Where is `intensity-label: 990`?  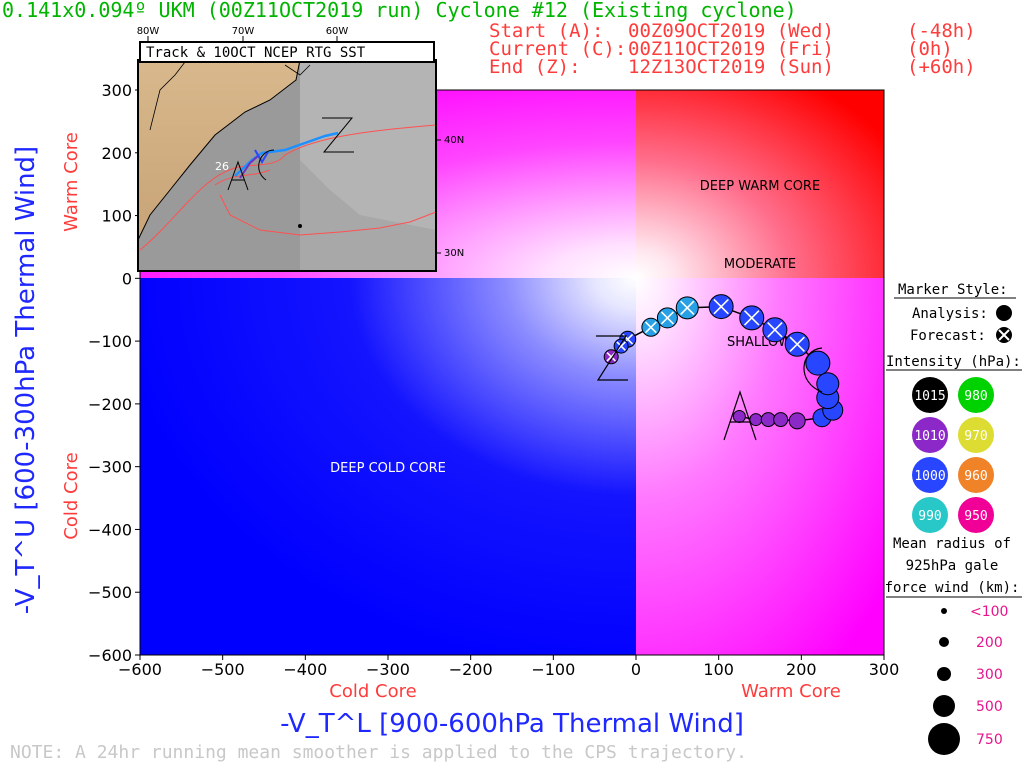 intensity-label: 990 is located at coordinates (929, 516).